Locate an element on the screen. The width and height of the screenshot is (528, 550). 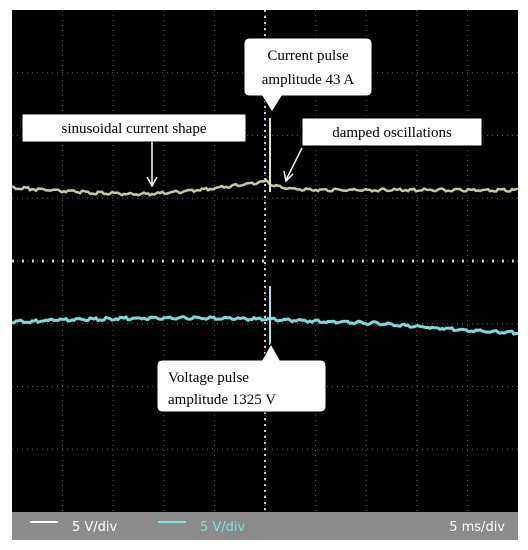
channel-2-scale: 5 V/div is located at coordinates (223, 527).